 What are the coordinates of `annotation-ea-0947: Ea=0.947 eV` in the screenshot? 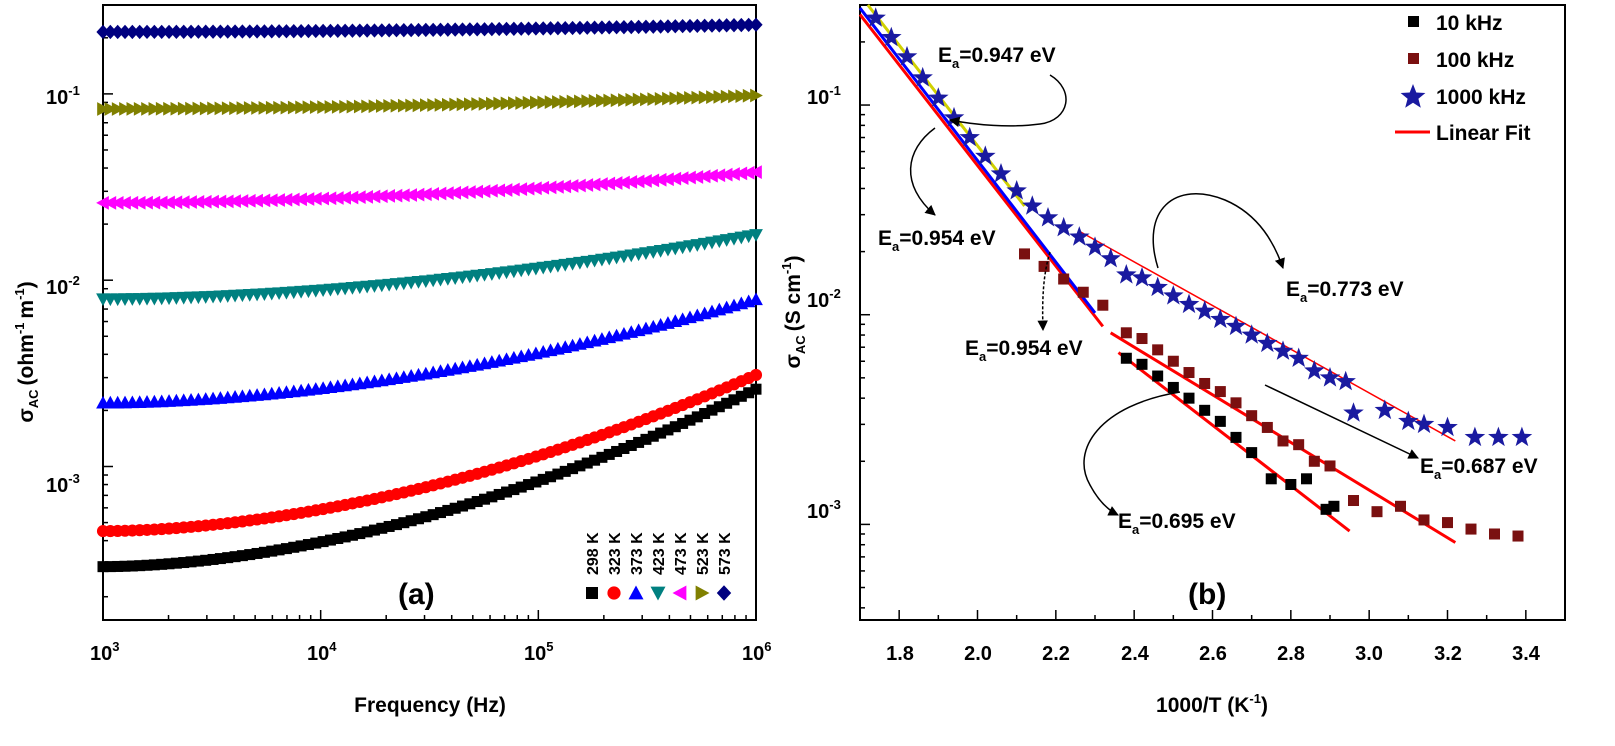 It's located at (997, 57).